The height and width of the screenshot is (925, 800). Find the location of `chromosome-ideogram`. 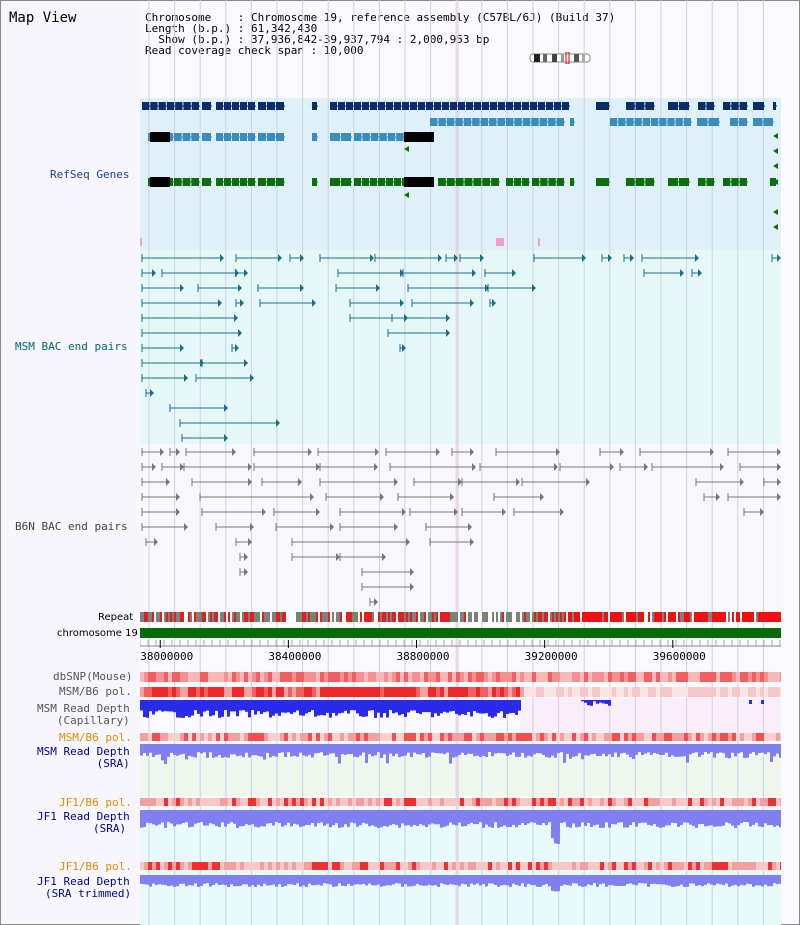

chromosome-ideogram is located at coordinates (560, 58).